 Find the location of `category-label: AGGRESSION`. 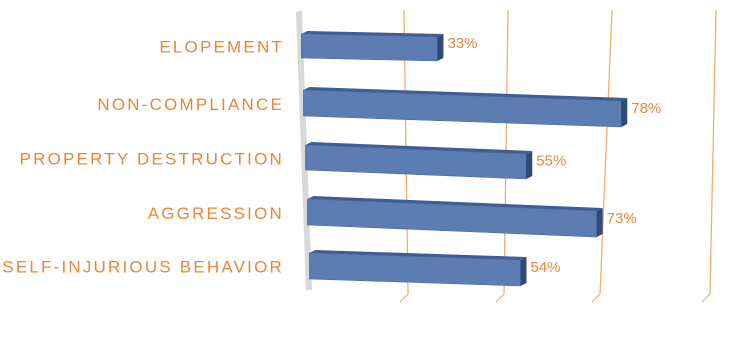

category-label: AGGRESSION is located at coordinates (216, 213).